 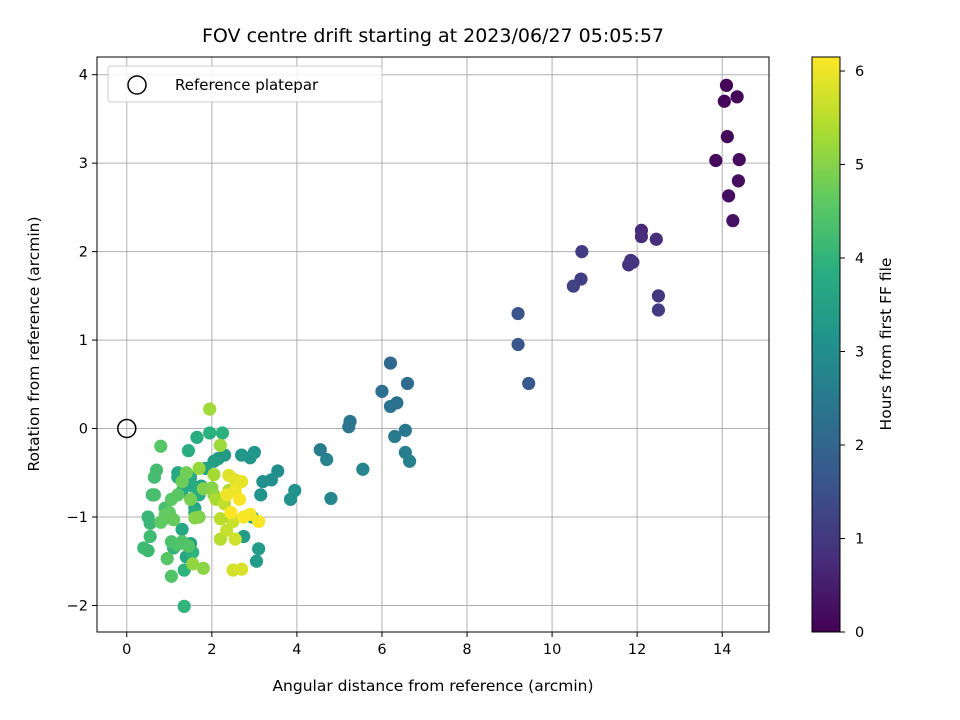 What do you see at coordinates (432, 686) in the screenshot?
I see `x-axis-label: Angular distance from reference (arcmin)` at bounding box center [432, 686].